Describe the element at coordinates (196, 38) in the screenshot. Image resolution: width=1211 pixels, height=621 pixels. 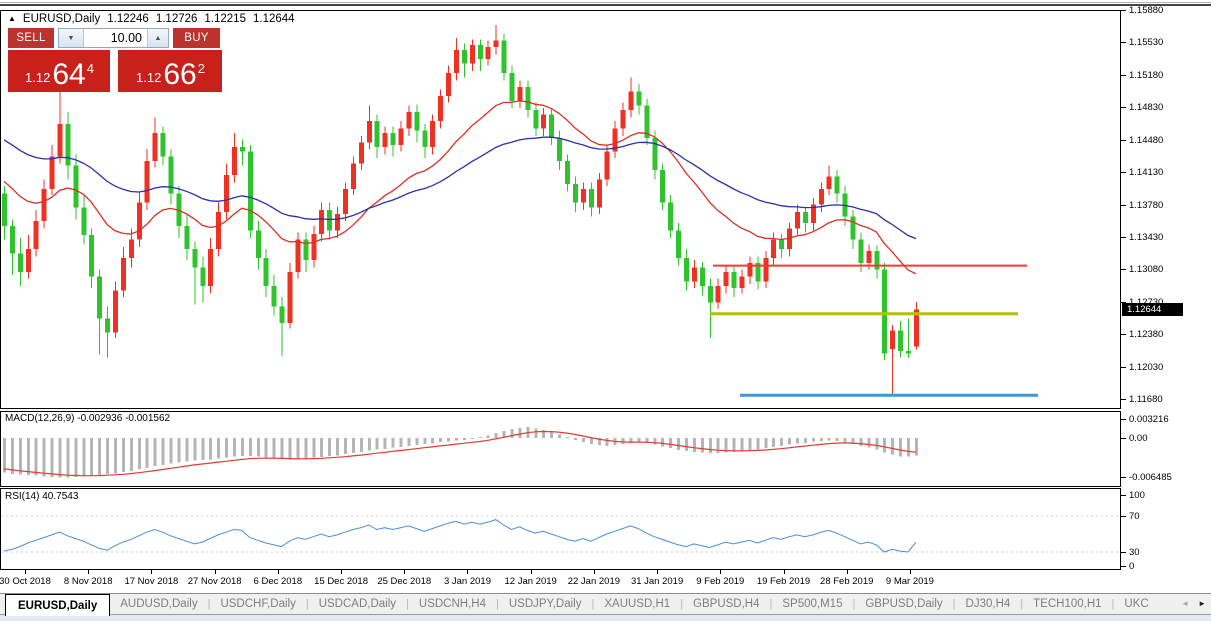
I see `buy-button: BUY` at that location.